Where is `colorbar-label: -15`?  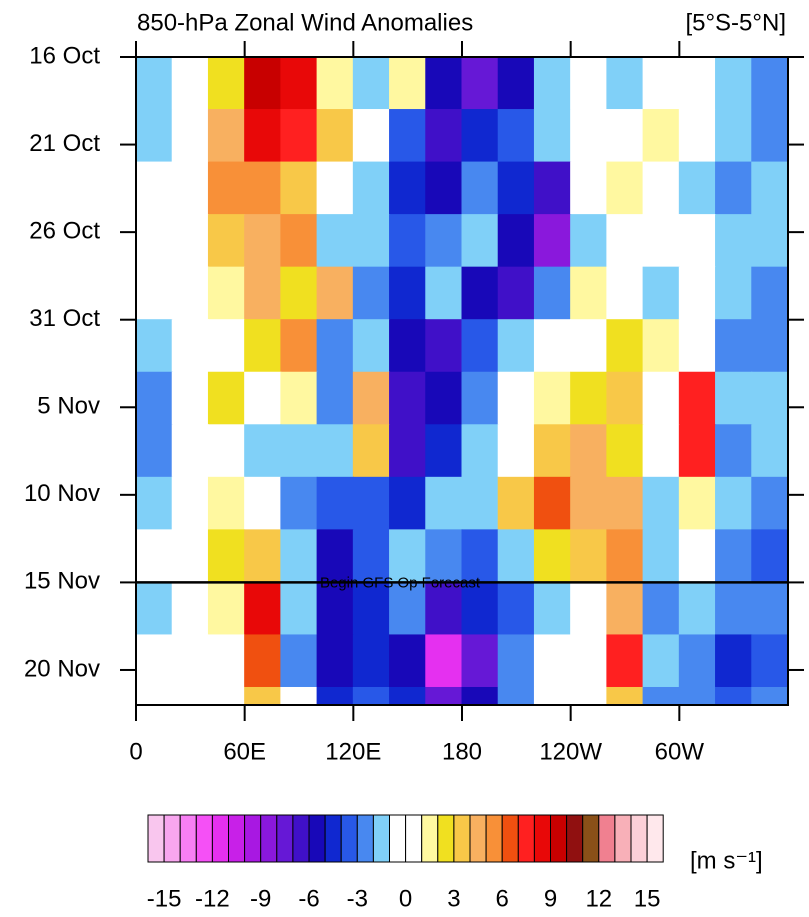 colorbar-label: -15 is located at coordinates (164, 898).